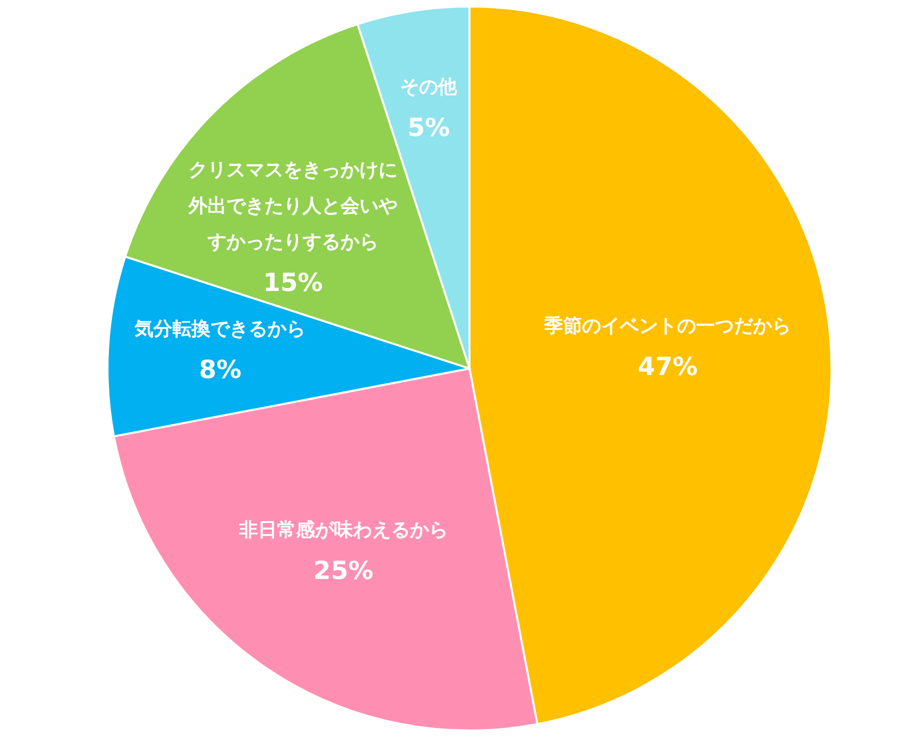  Describe the element at coordinates (429, 87) in the screenshot. I see `slice-label: その他` at that location.